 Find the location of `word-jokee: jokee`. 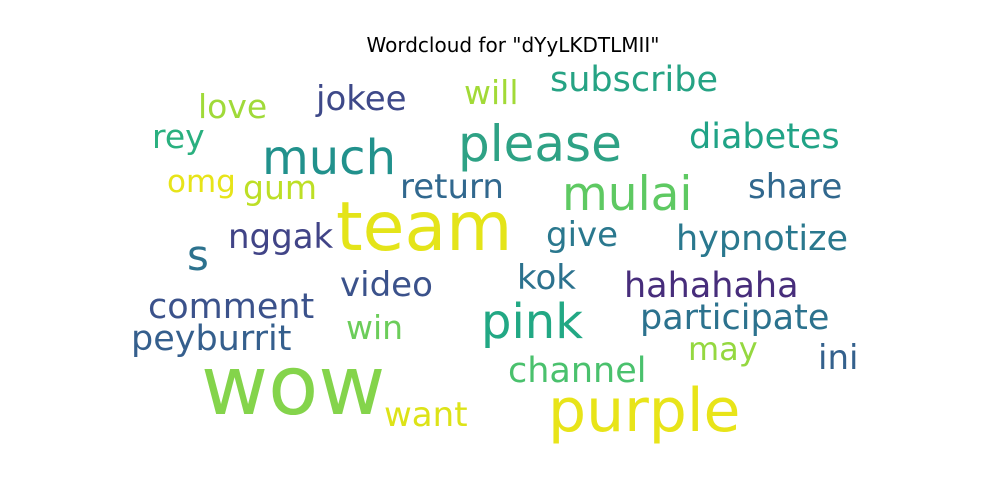

word-jokee: jokee is located at coordinates (361, 99).